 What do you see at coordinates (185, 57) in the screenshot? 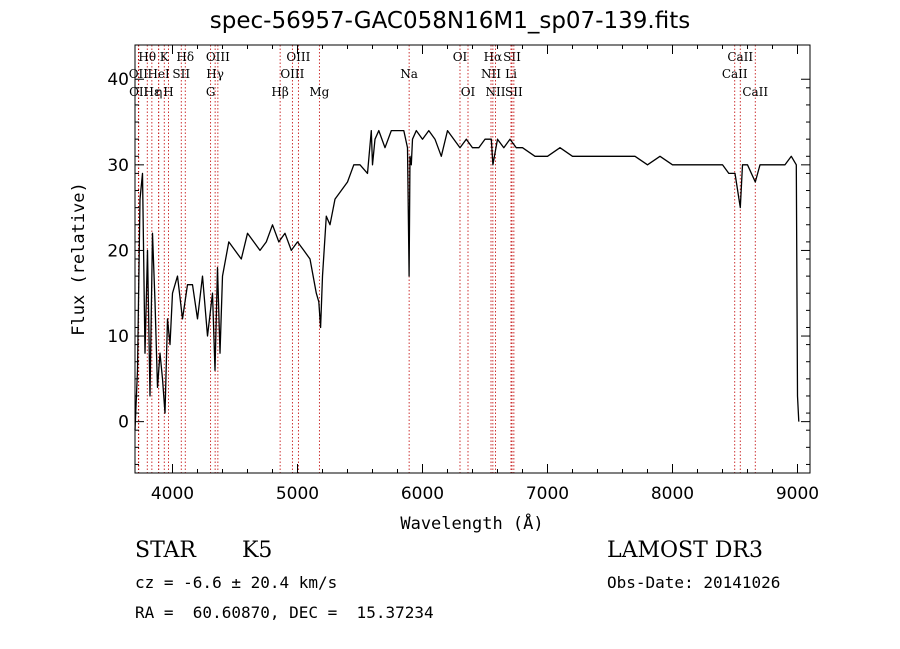
I see `spectral-line-label: Hδ` at bounding box center [185, 57].